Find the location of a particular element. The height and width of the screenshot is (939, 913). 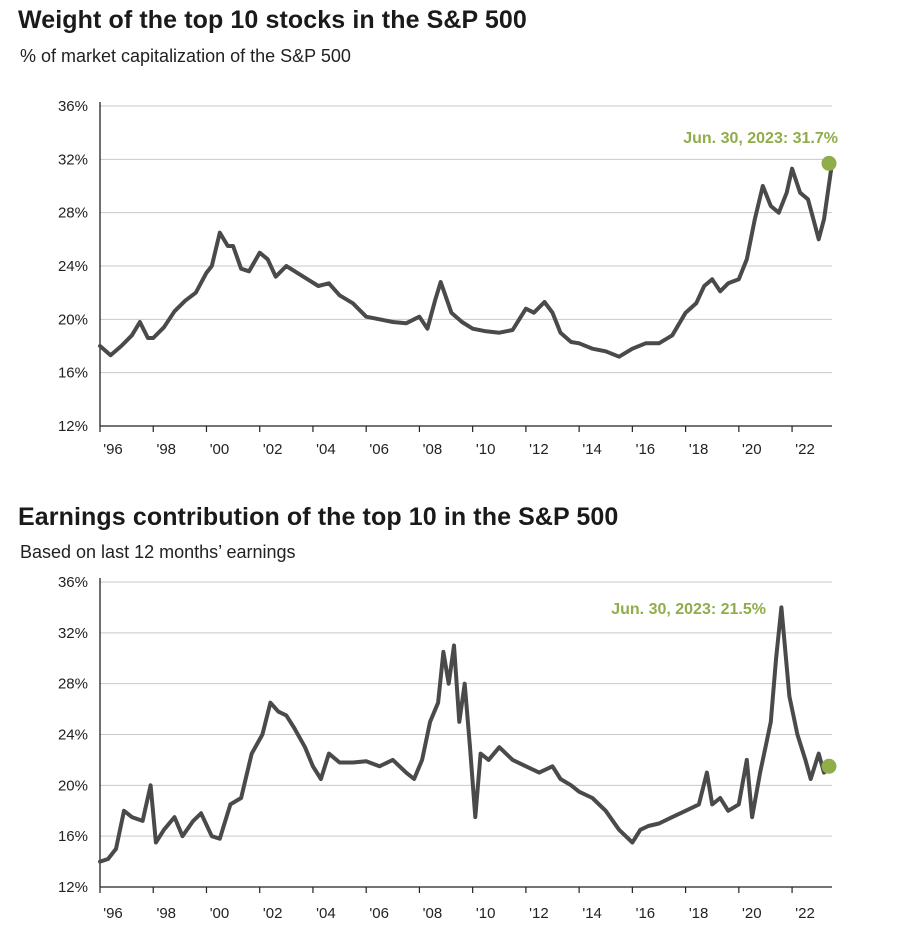

annotation-label: Jun. 30, 2023: 21.5% is located at coordinates (688, 609).